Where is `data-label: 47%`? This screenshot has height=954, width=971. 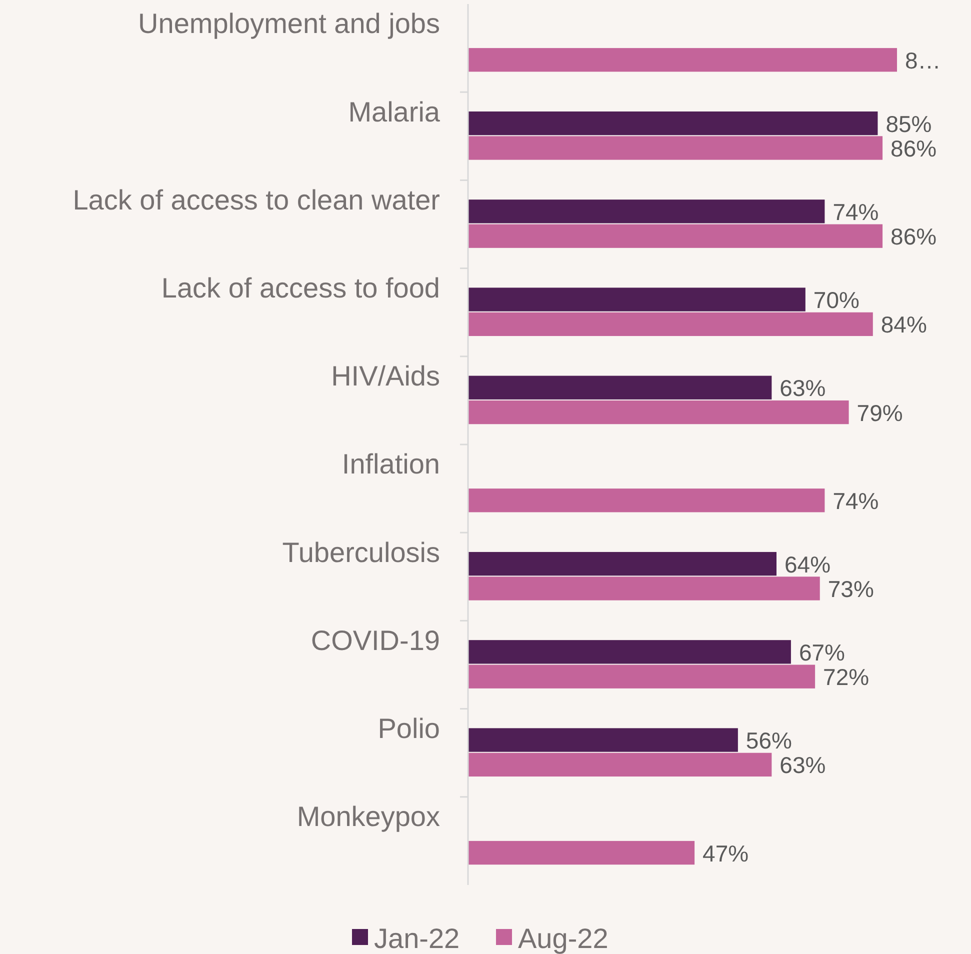
data-label: 47% is located at coordinates (725, 853).